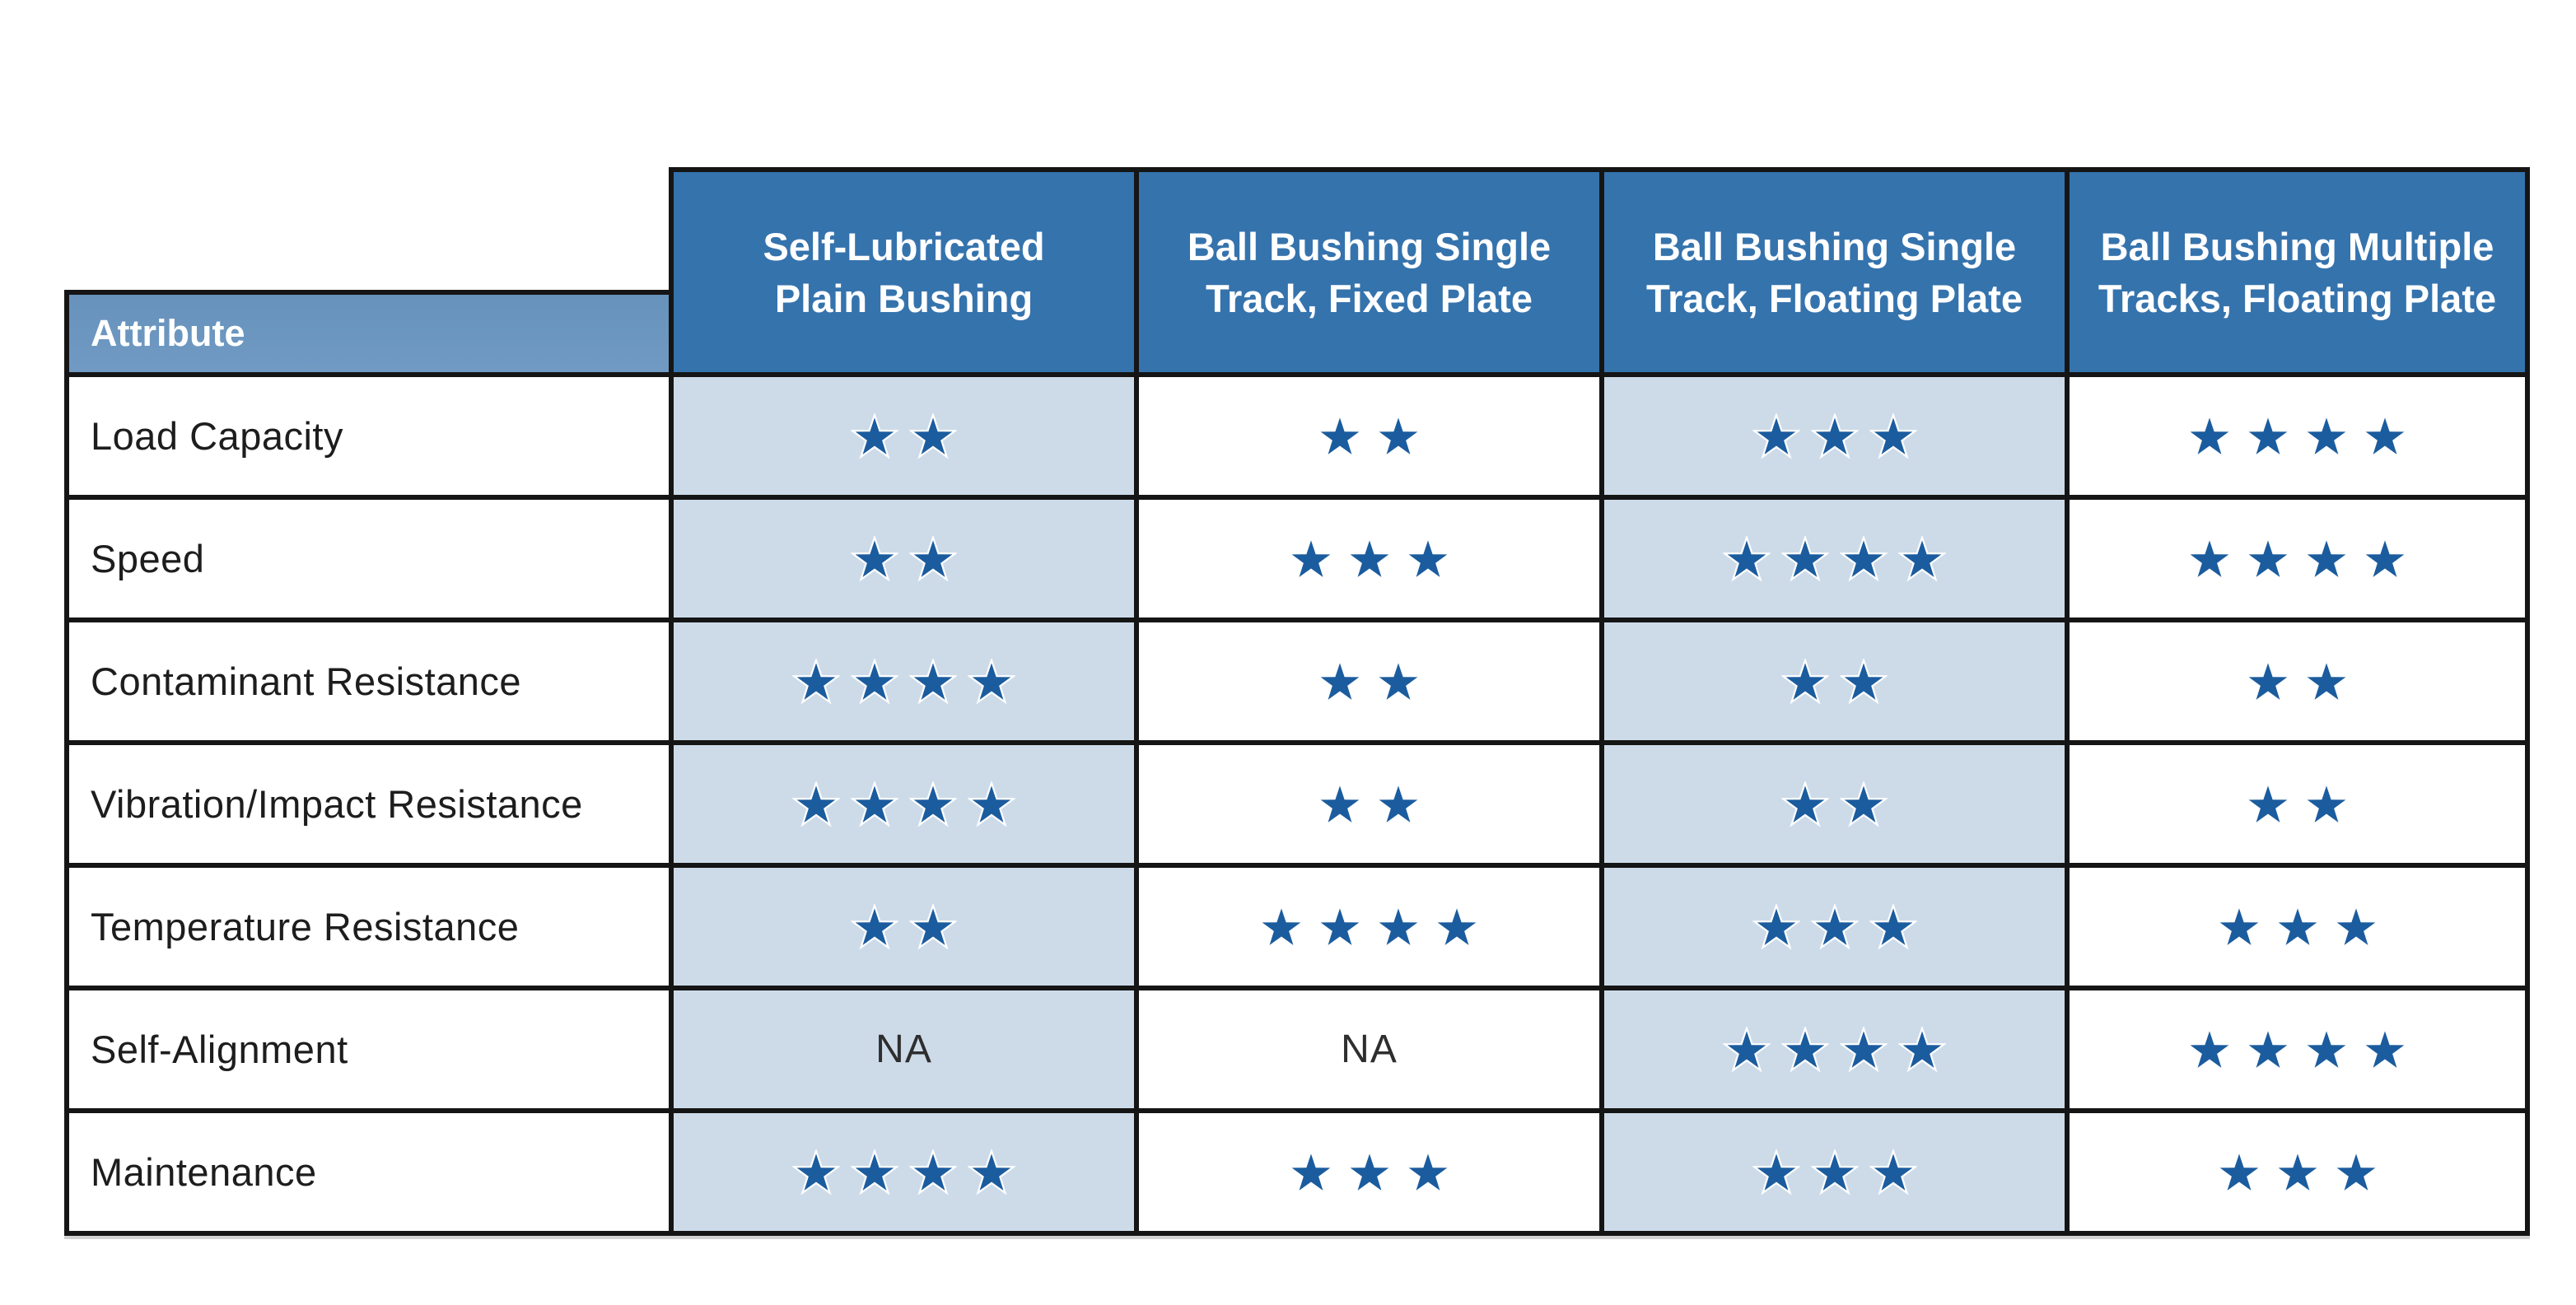  I want to click on rating-cell: NA, so click(904, 1049).